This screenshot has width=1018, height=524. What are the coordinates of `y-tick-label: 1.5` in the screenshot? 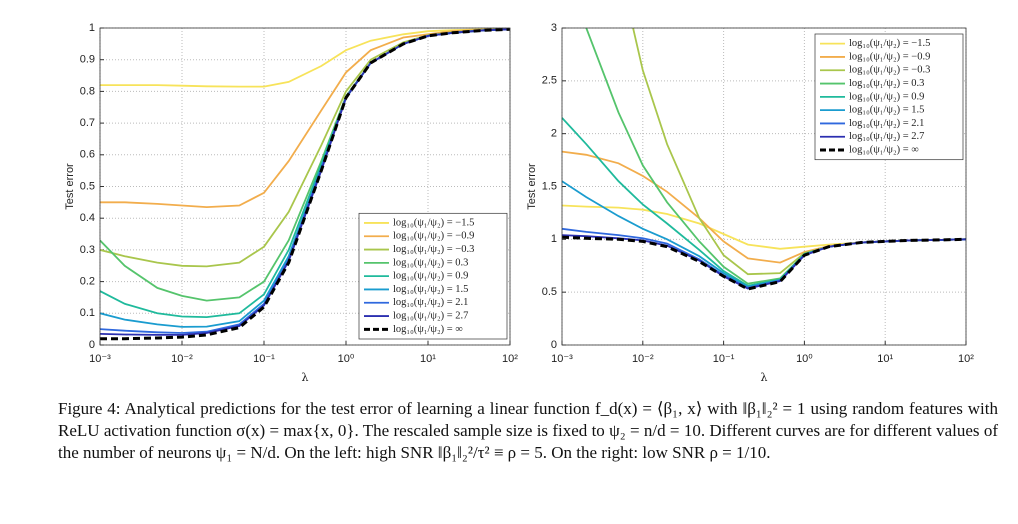 It's located at (549, 186).